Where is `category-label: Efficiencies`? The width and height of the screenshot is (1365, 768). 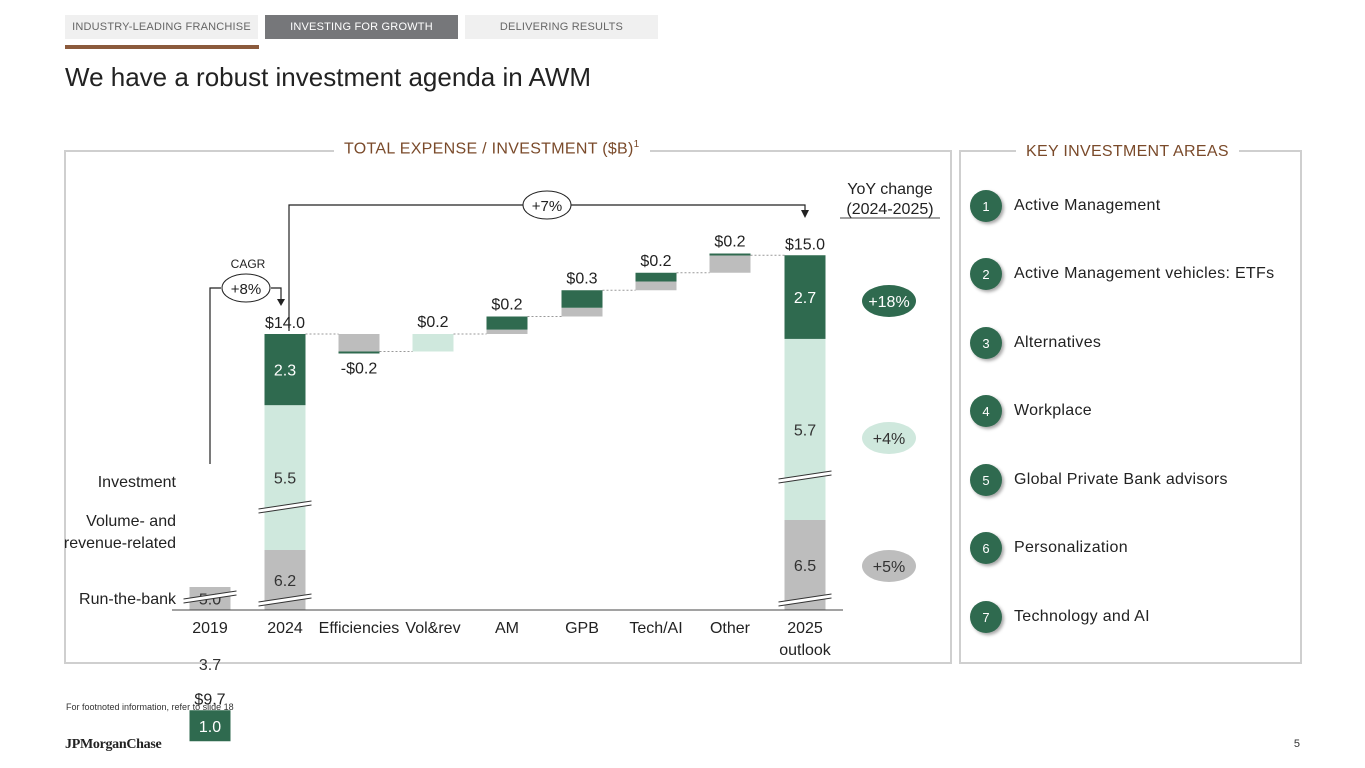 category-label: Efficiencies is located at coordinates (359, 628).